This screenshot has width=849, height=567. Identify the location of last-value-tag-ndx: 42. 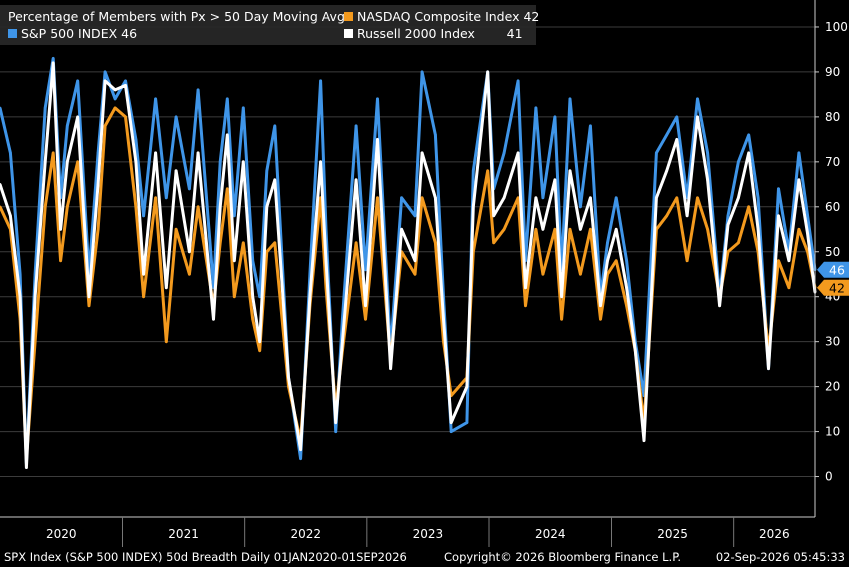
(833, 287).